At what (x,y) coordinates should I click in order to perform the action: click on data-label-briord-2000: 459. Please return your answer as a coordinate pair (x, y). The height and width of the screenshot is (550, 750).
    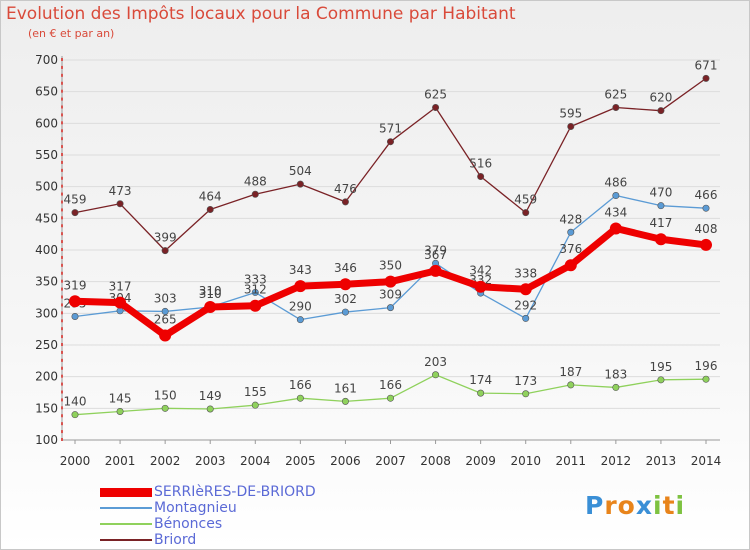
    Looking at the image, I should click on (75, 200).